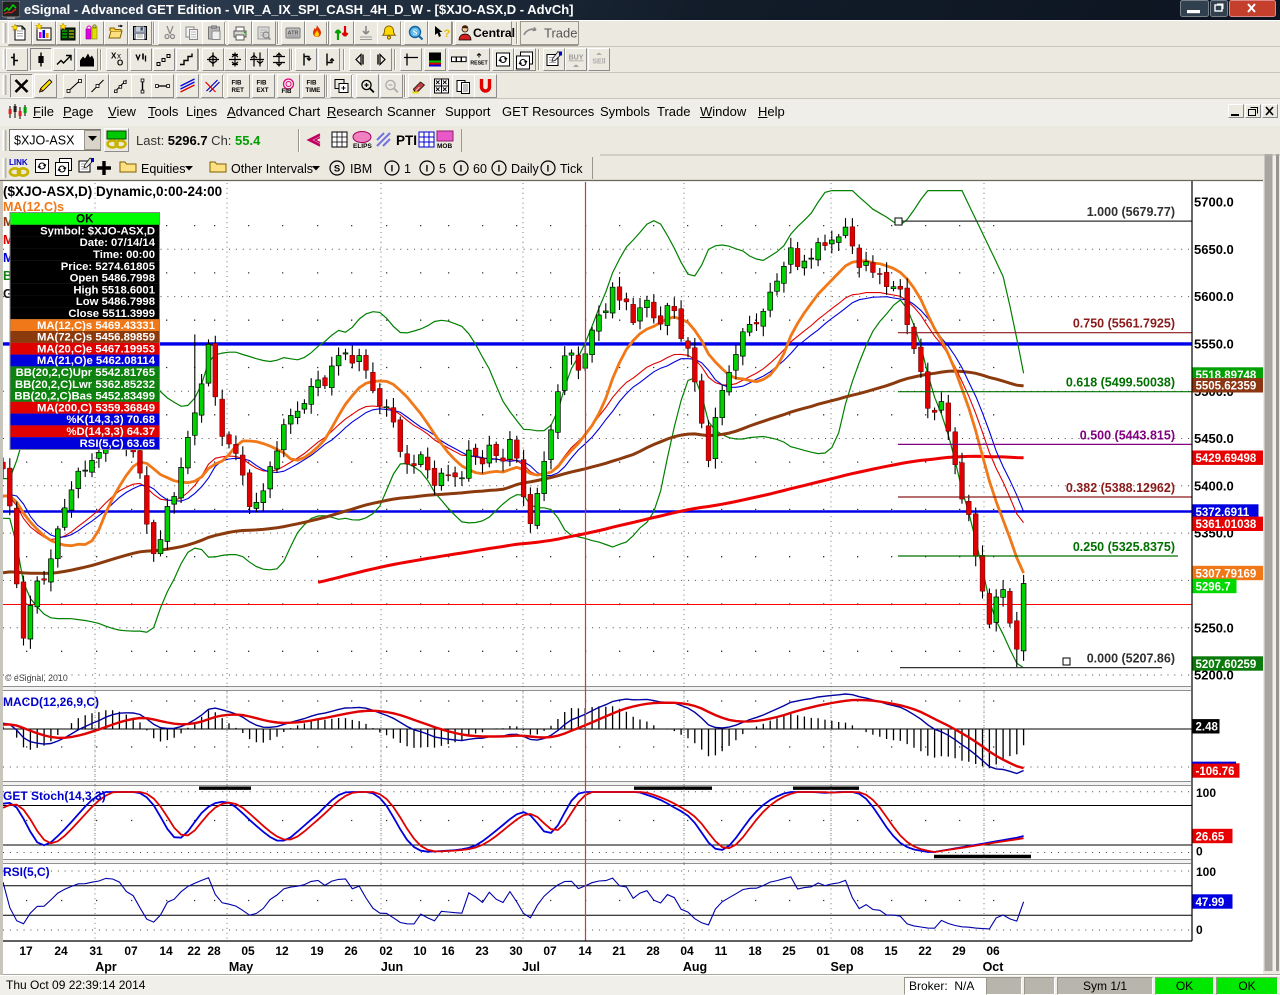 The image size is (1280, 995). Describe the element at coordinates (114, 290) in the screenshot. I see `svg-text: High 5518.6001` at that location.